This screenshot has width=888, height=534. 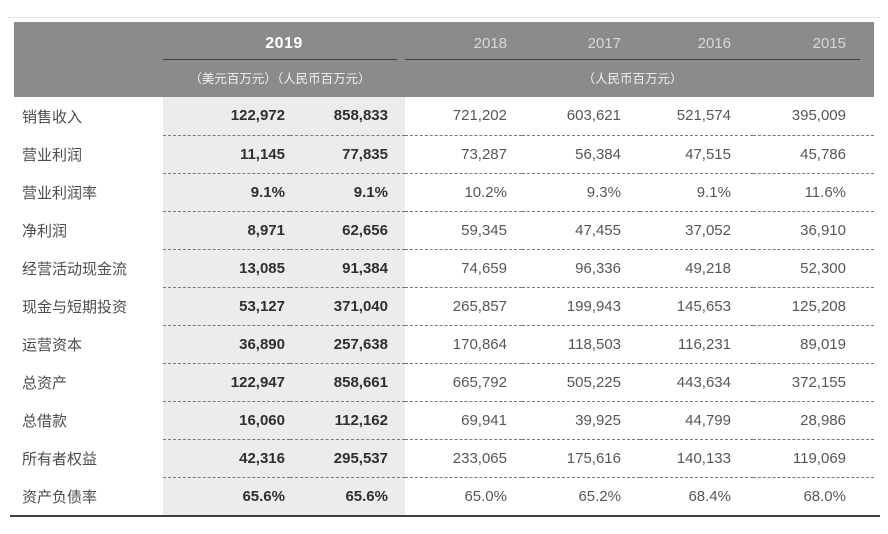 I want to click on cell-2017: 175,616, so click(x=581, y=458).